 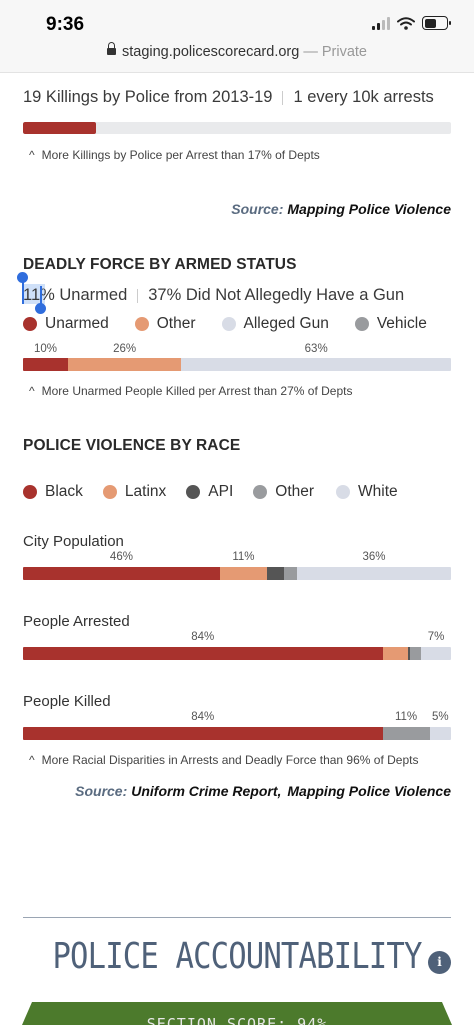 I want to click on race-legend-other: Other, so click(x=283, y=492).